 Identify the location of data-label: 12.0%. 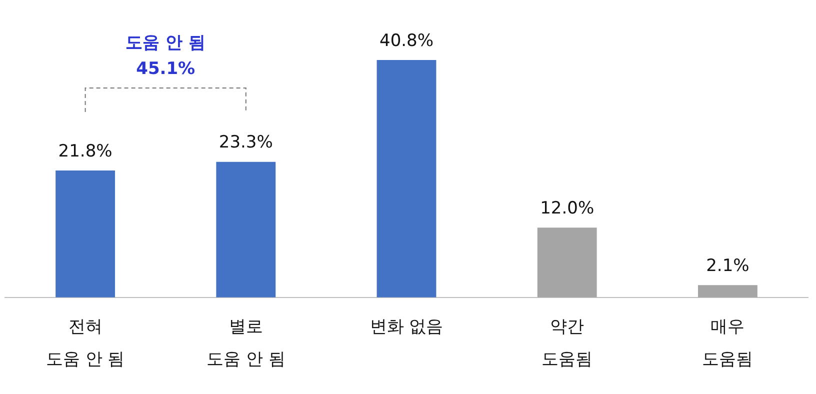
(567, 208).